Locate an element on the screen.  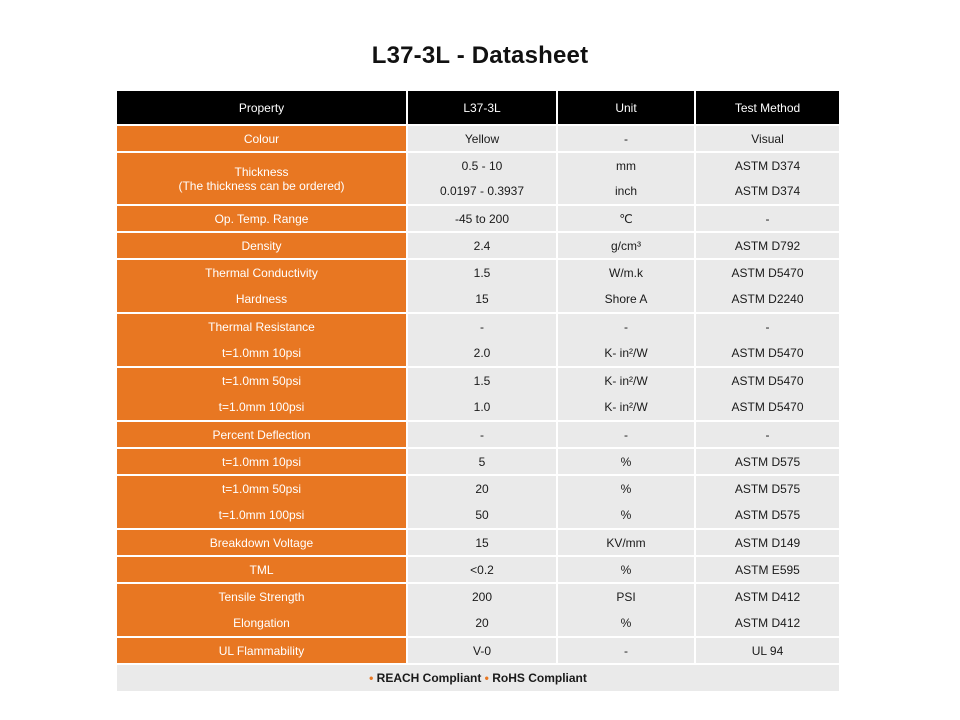
method-cell: Visual is located at coordinates (767, 139).